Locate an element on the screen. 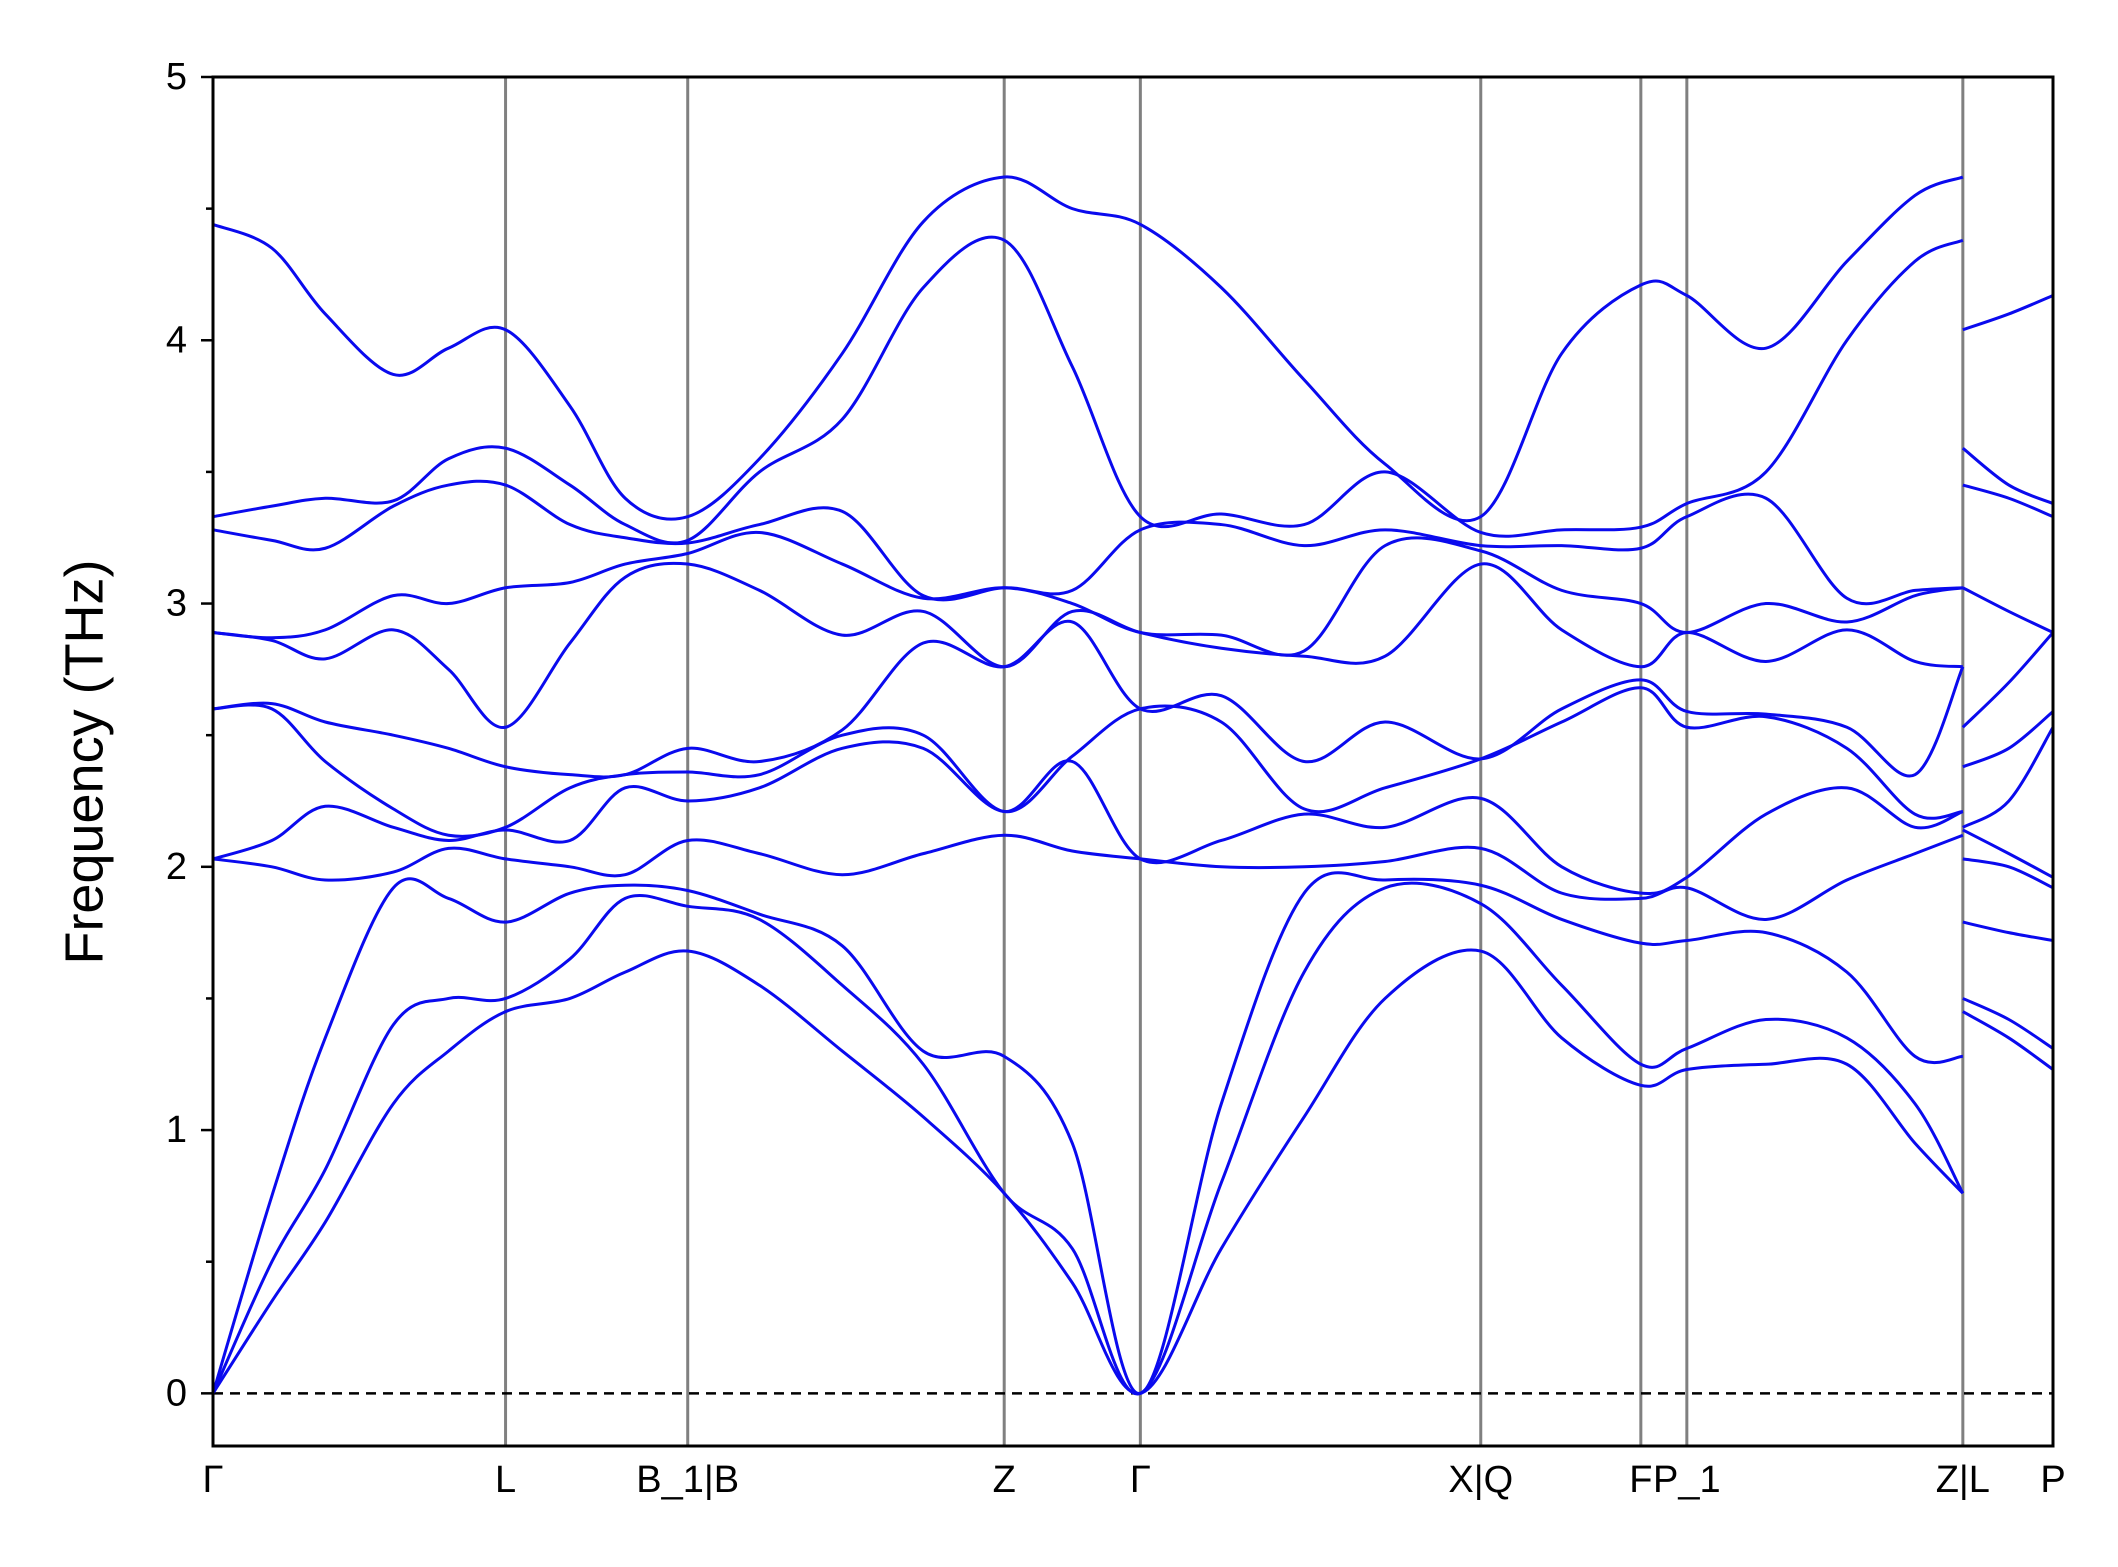  x-tick-label: P_1 is located at coordinates (1687, 1480).